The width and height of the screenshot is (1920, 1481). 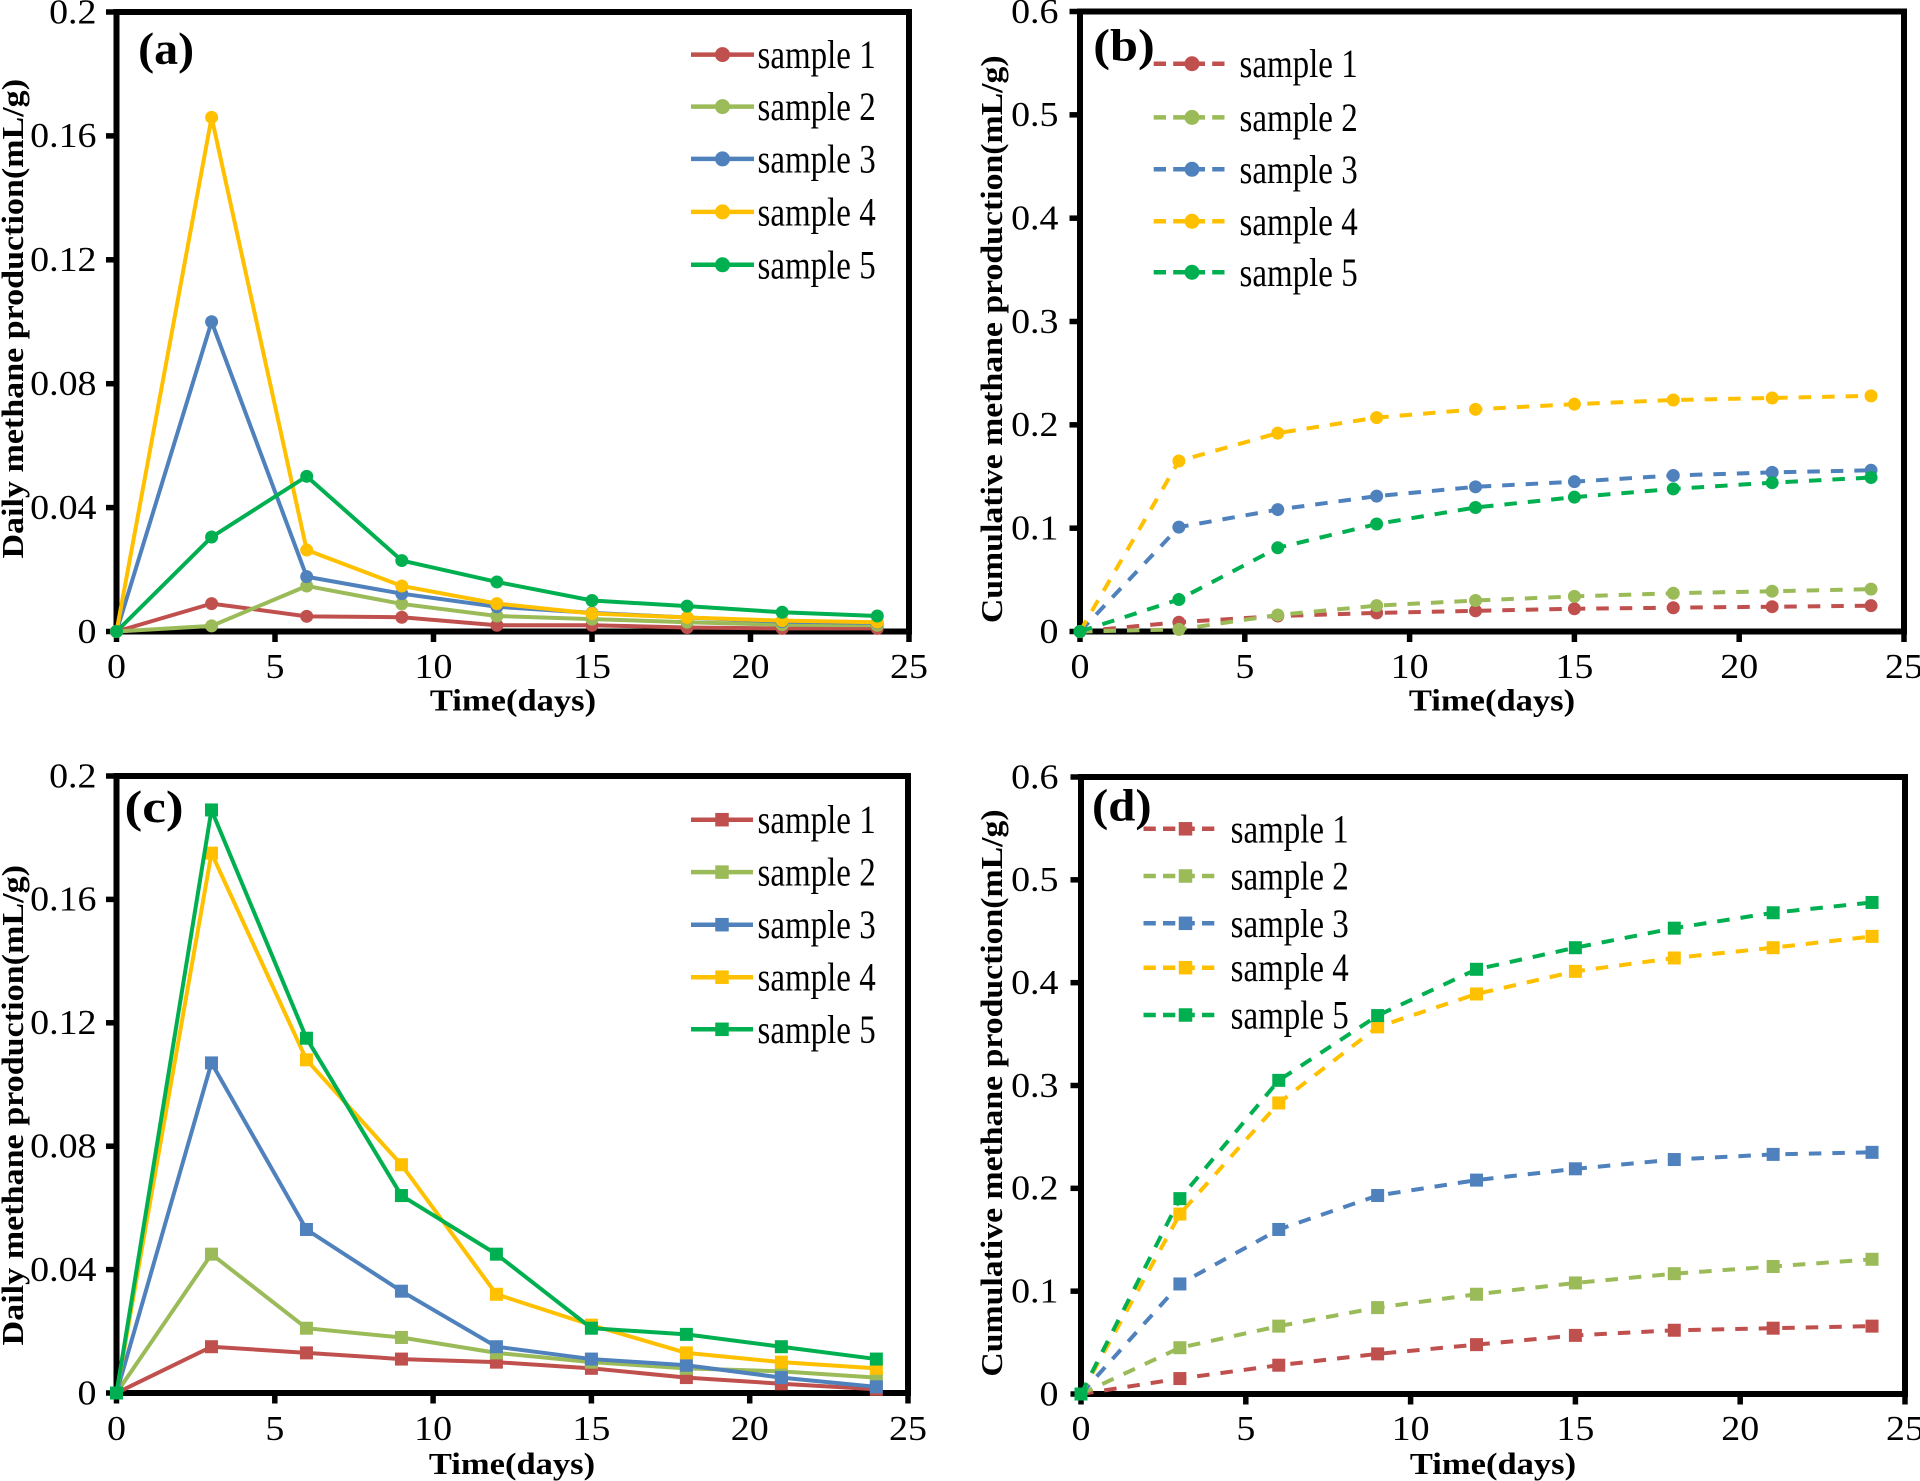 I want to click on svg-text: (d), so click(x=1122, y=806).